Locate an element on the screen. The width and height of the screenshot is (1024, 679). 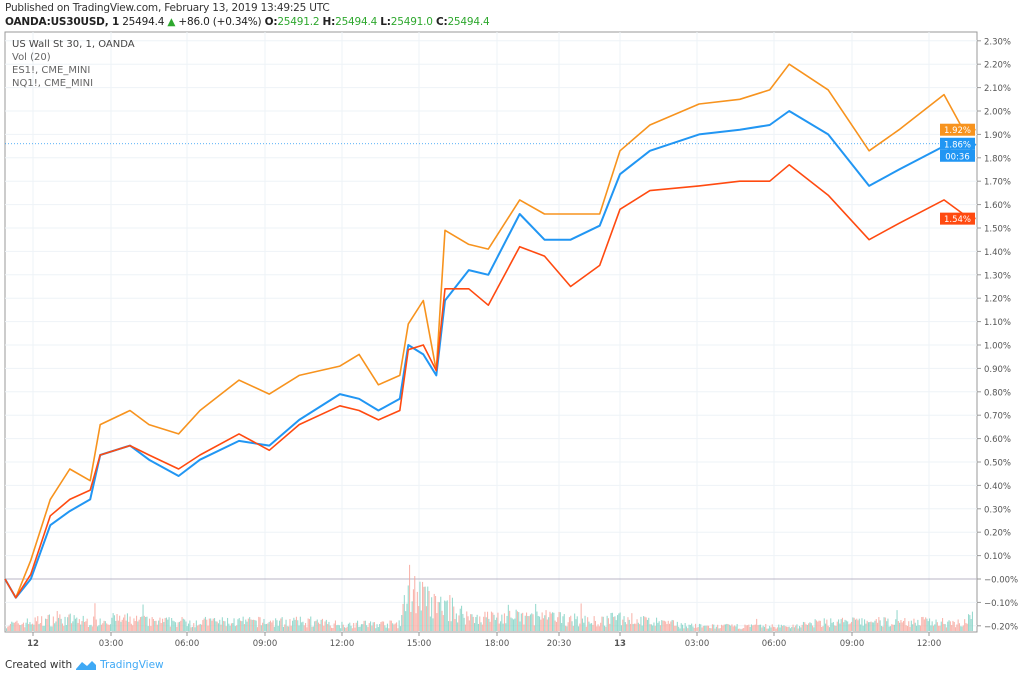
close-label: C: is located at coordinates (441, 22).